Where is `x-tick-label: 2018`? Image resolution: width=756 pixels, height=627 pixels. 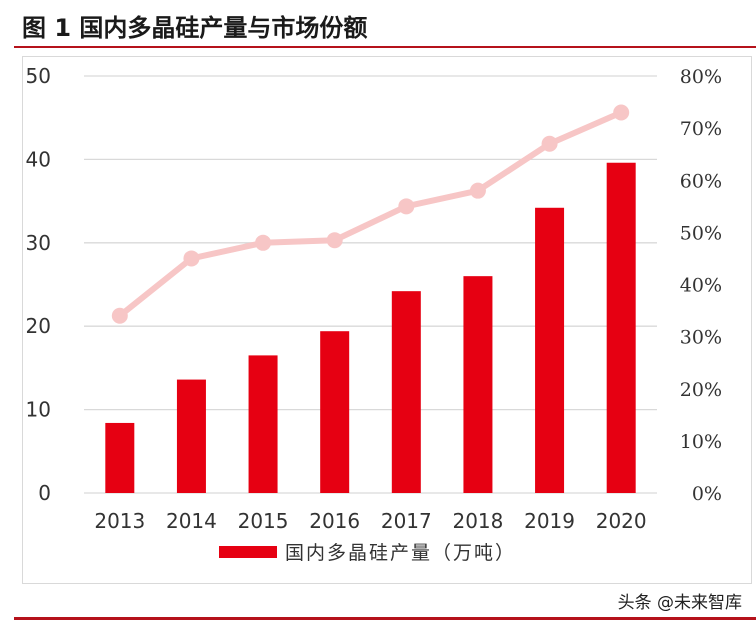
x-tick-label: 2018 is located at coordinates (477, 521).